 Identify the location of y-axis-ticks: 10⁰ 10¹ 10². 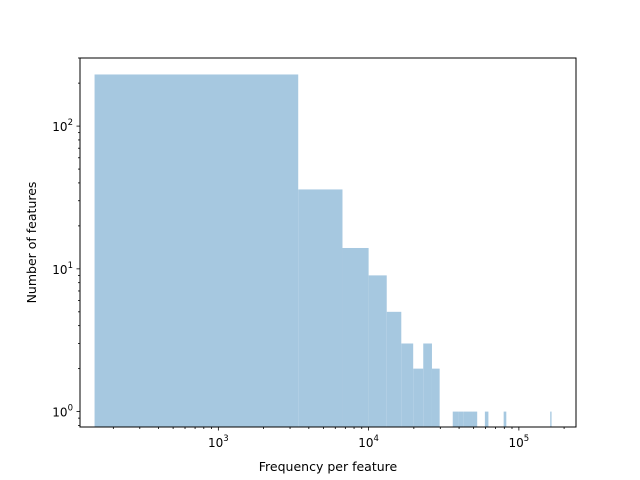
(66, 241).